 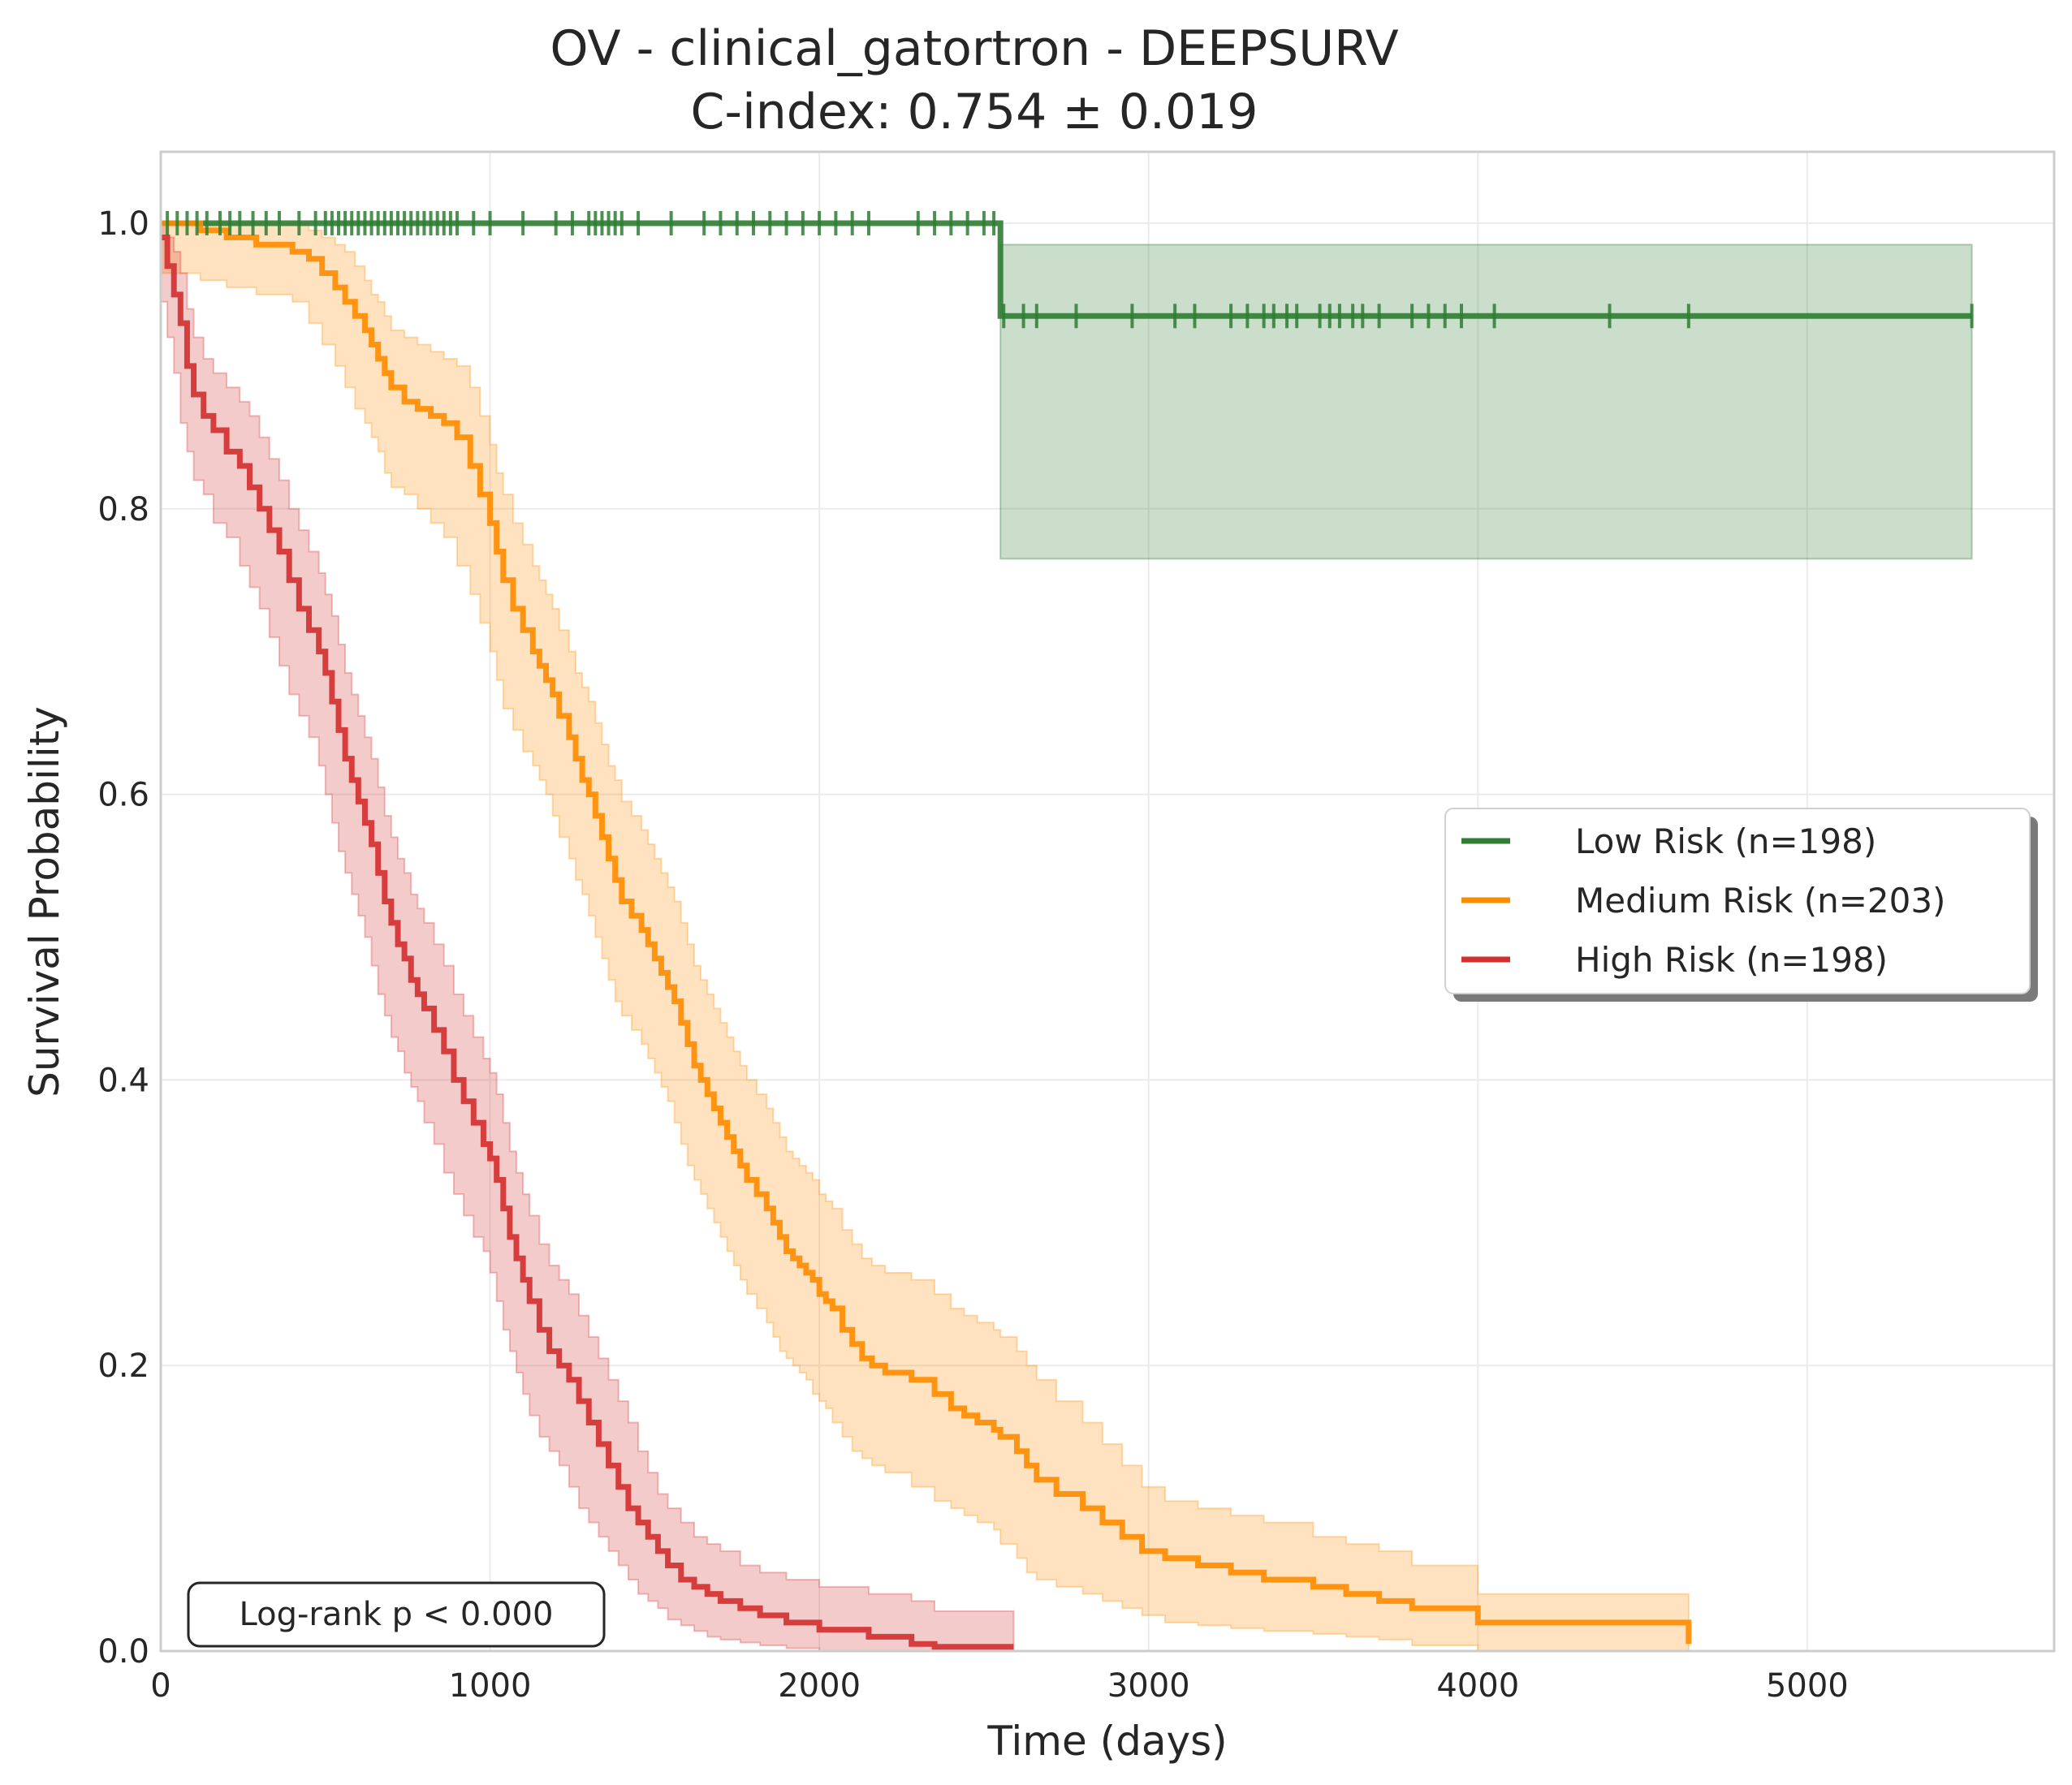 What do you see at coordinates (160, 1686) in the screenshot?
I see `x-tick-label: 0` at bounding box center [160, 1686].